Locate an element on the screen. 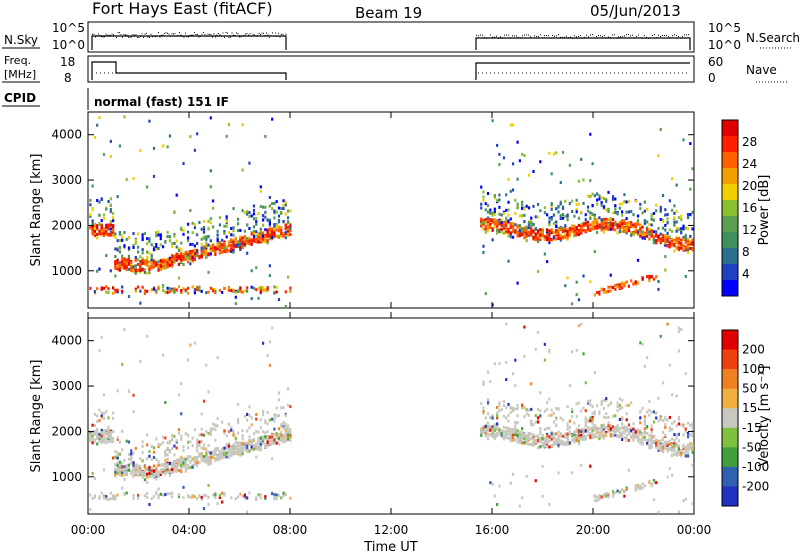 The height and width of the screenshot is (554, 800). colorbar-swatch is located at coordinates (730, 224).